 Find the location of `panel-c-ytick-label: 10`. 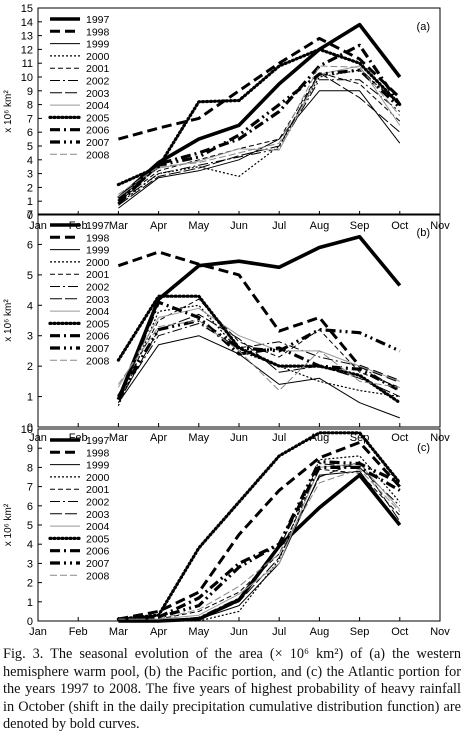

panel-c-ytick-label: 10 is located at coordinates (27, 430).